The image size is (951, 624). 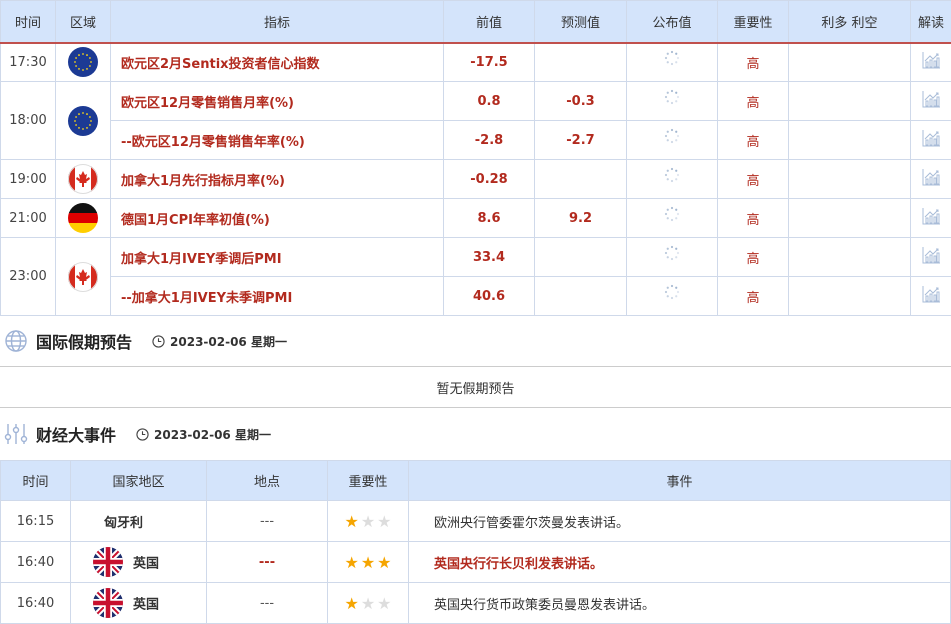 I want to click on time-cell: 18:00, so click(x=28, y=121).